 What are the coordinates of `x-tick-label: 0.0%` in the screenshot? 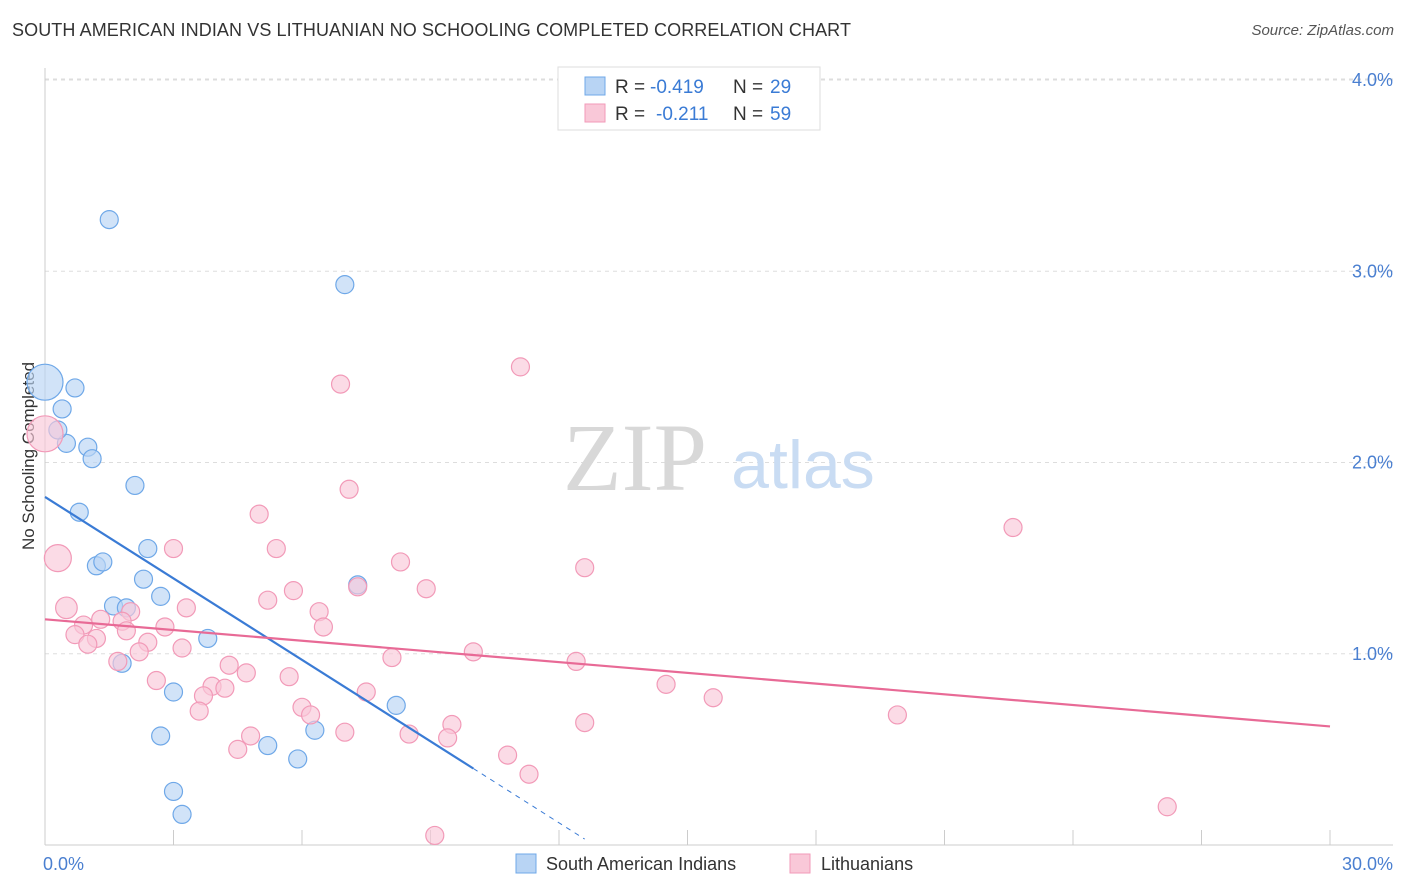 It's located at (63, 864).